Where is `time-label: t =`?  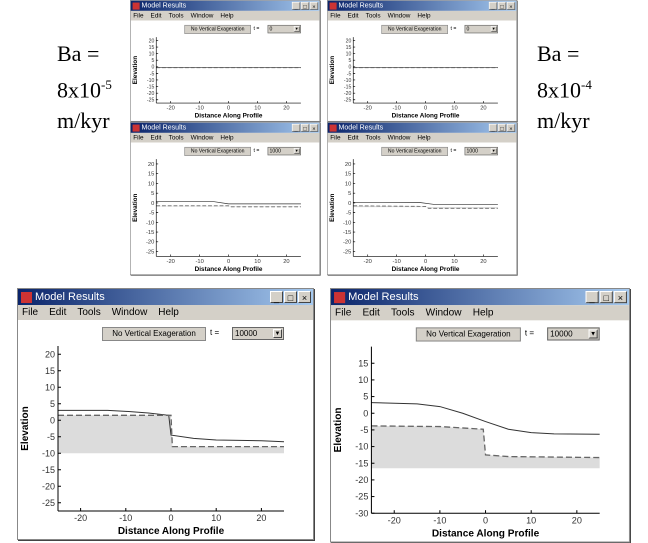 time-label: t = is located at coordinates (453, 150).